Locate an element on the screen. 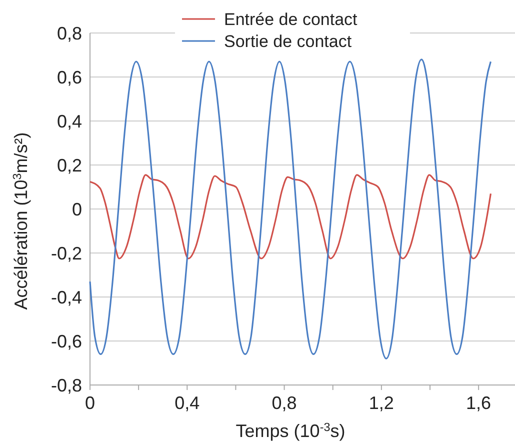 This screenshot has width=515, height=443. x-tick-label: 0 is located at coordinates (90, 403).